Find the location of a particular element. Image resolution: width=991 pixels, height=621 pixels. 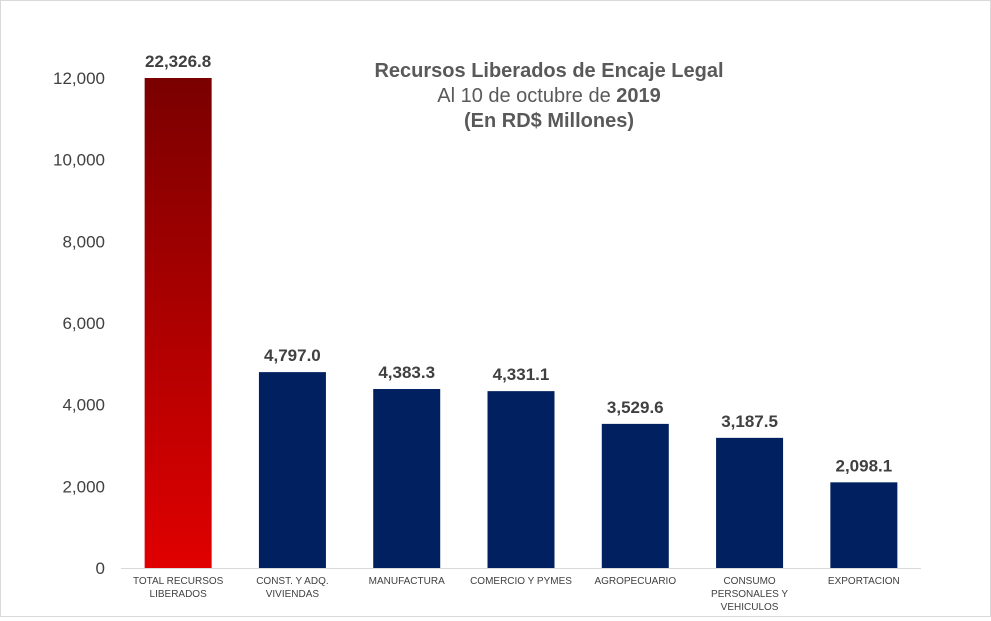

data-label: 3,187.5 is located at coordinates (749, 421).